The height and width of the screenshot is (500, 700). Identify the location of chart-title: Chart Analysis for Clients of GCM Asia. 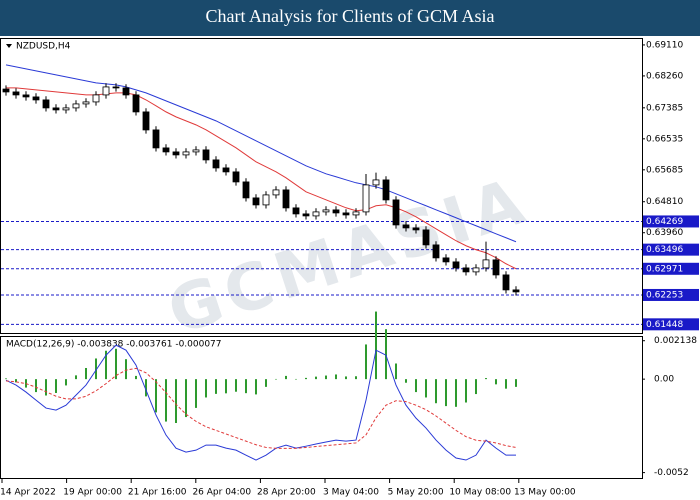
(350, 16).